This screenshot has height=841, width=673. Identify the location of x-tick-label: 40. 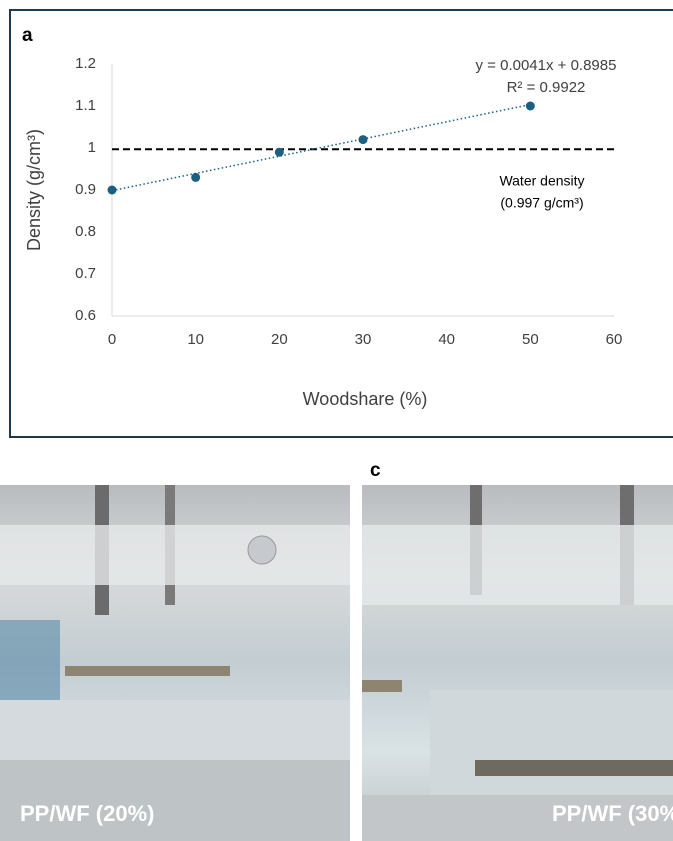
(446, 339).